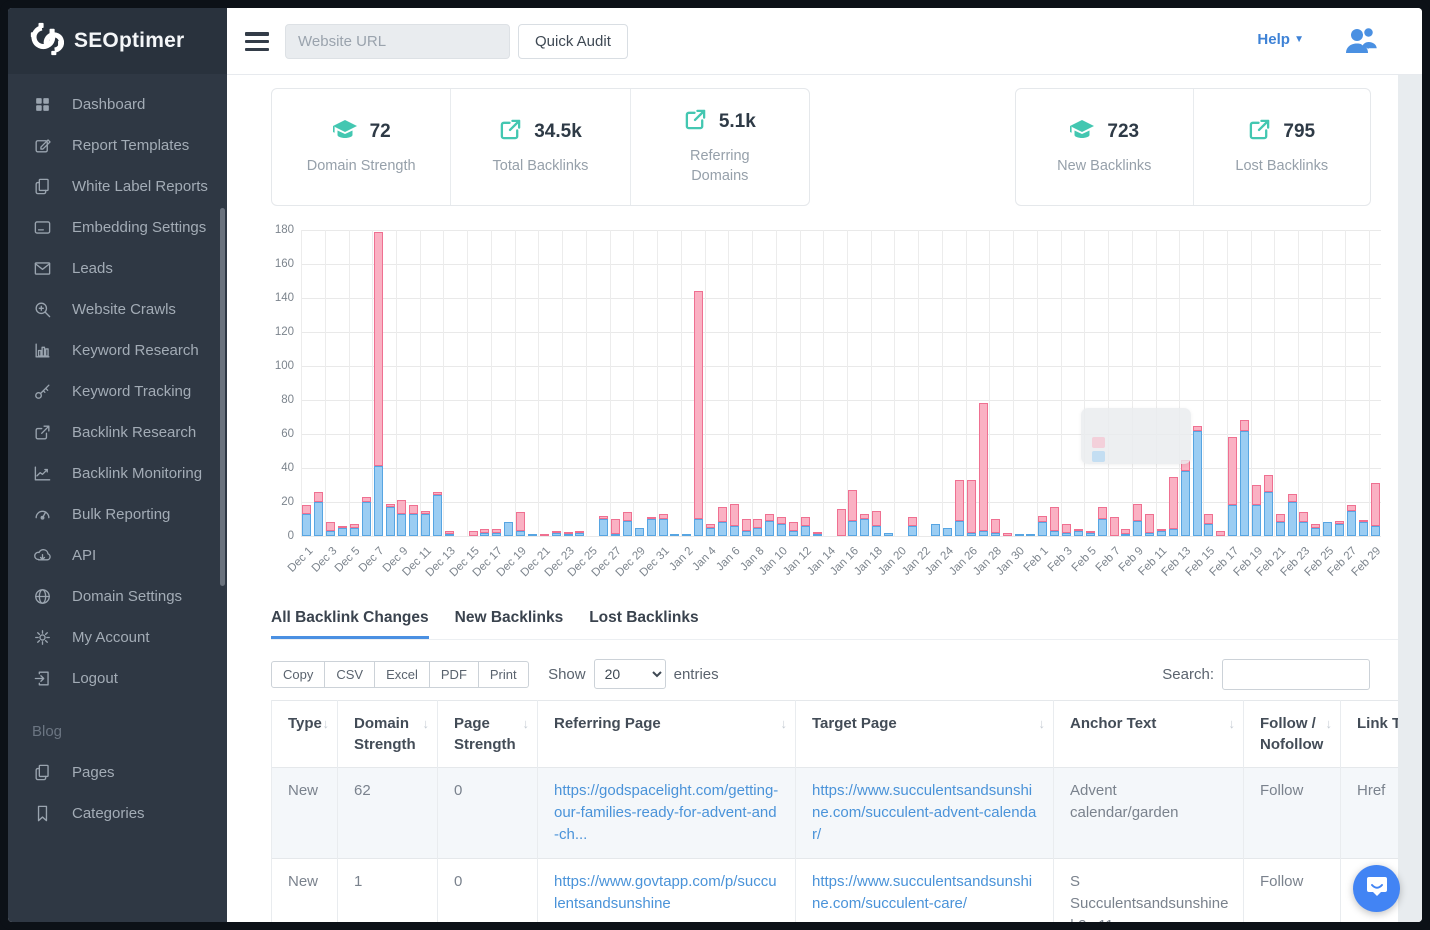 Image resolution: width=1430 pixels, height=930 pixels. I want to click on sidebar-item-report-templates: Report Templates, so click(117, 145).